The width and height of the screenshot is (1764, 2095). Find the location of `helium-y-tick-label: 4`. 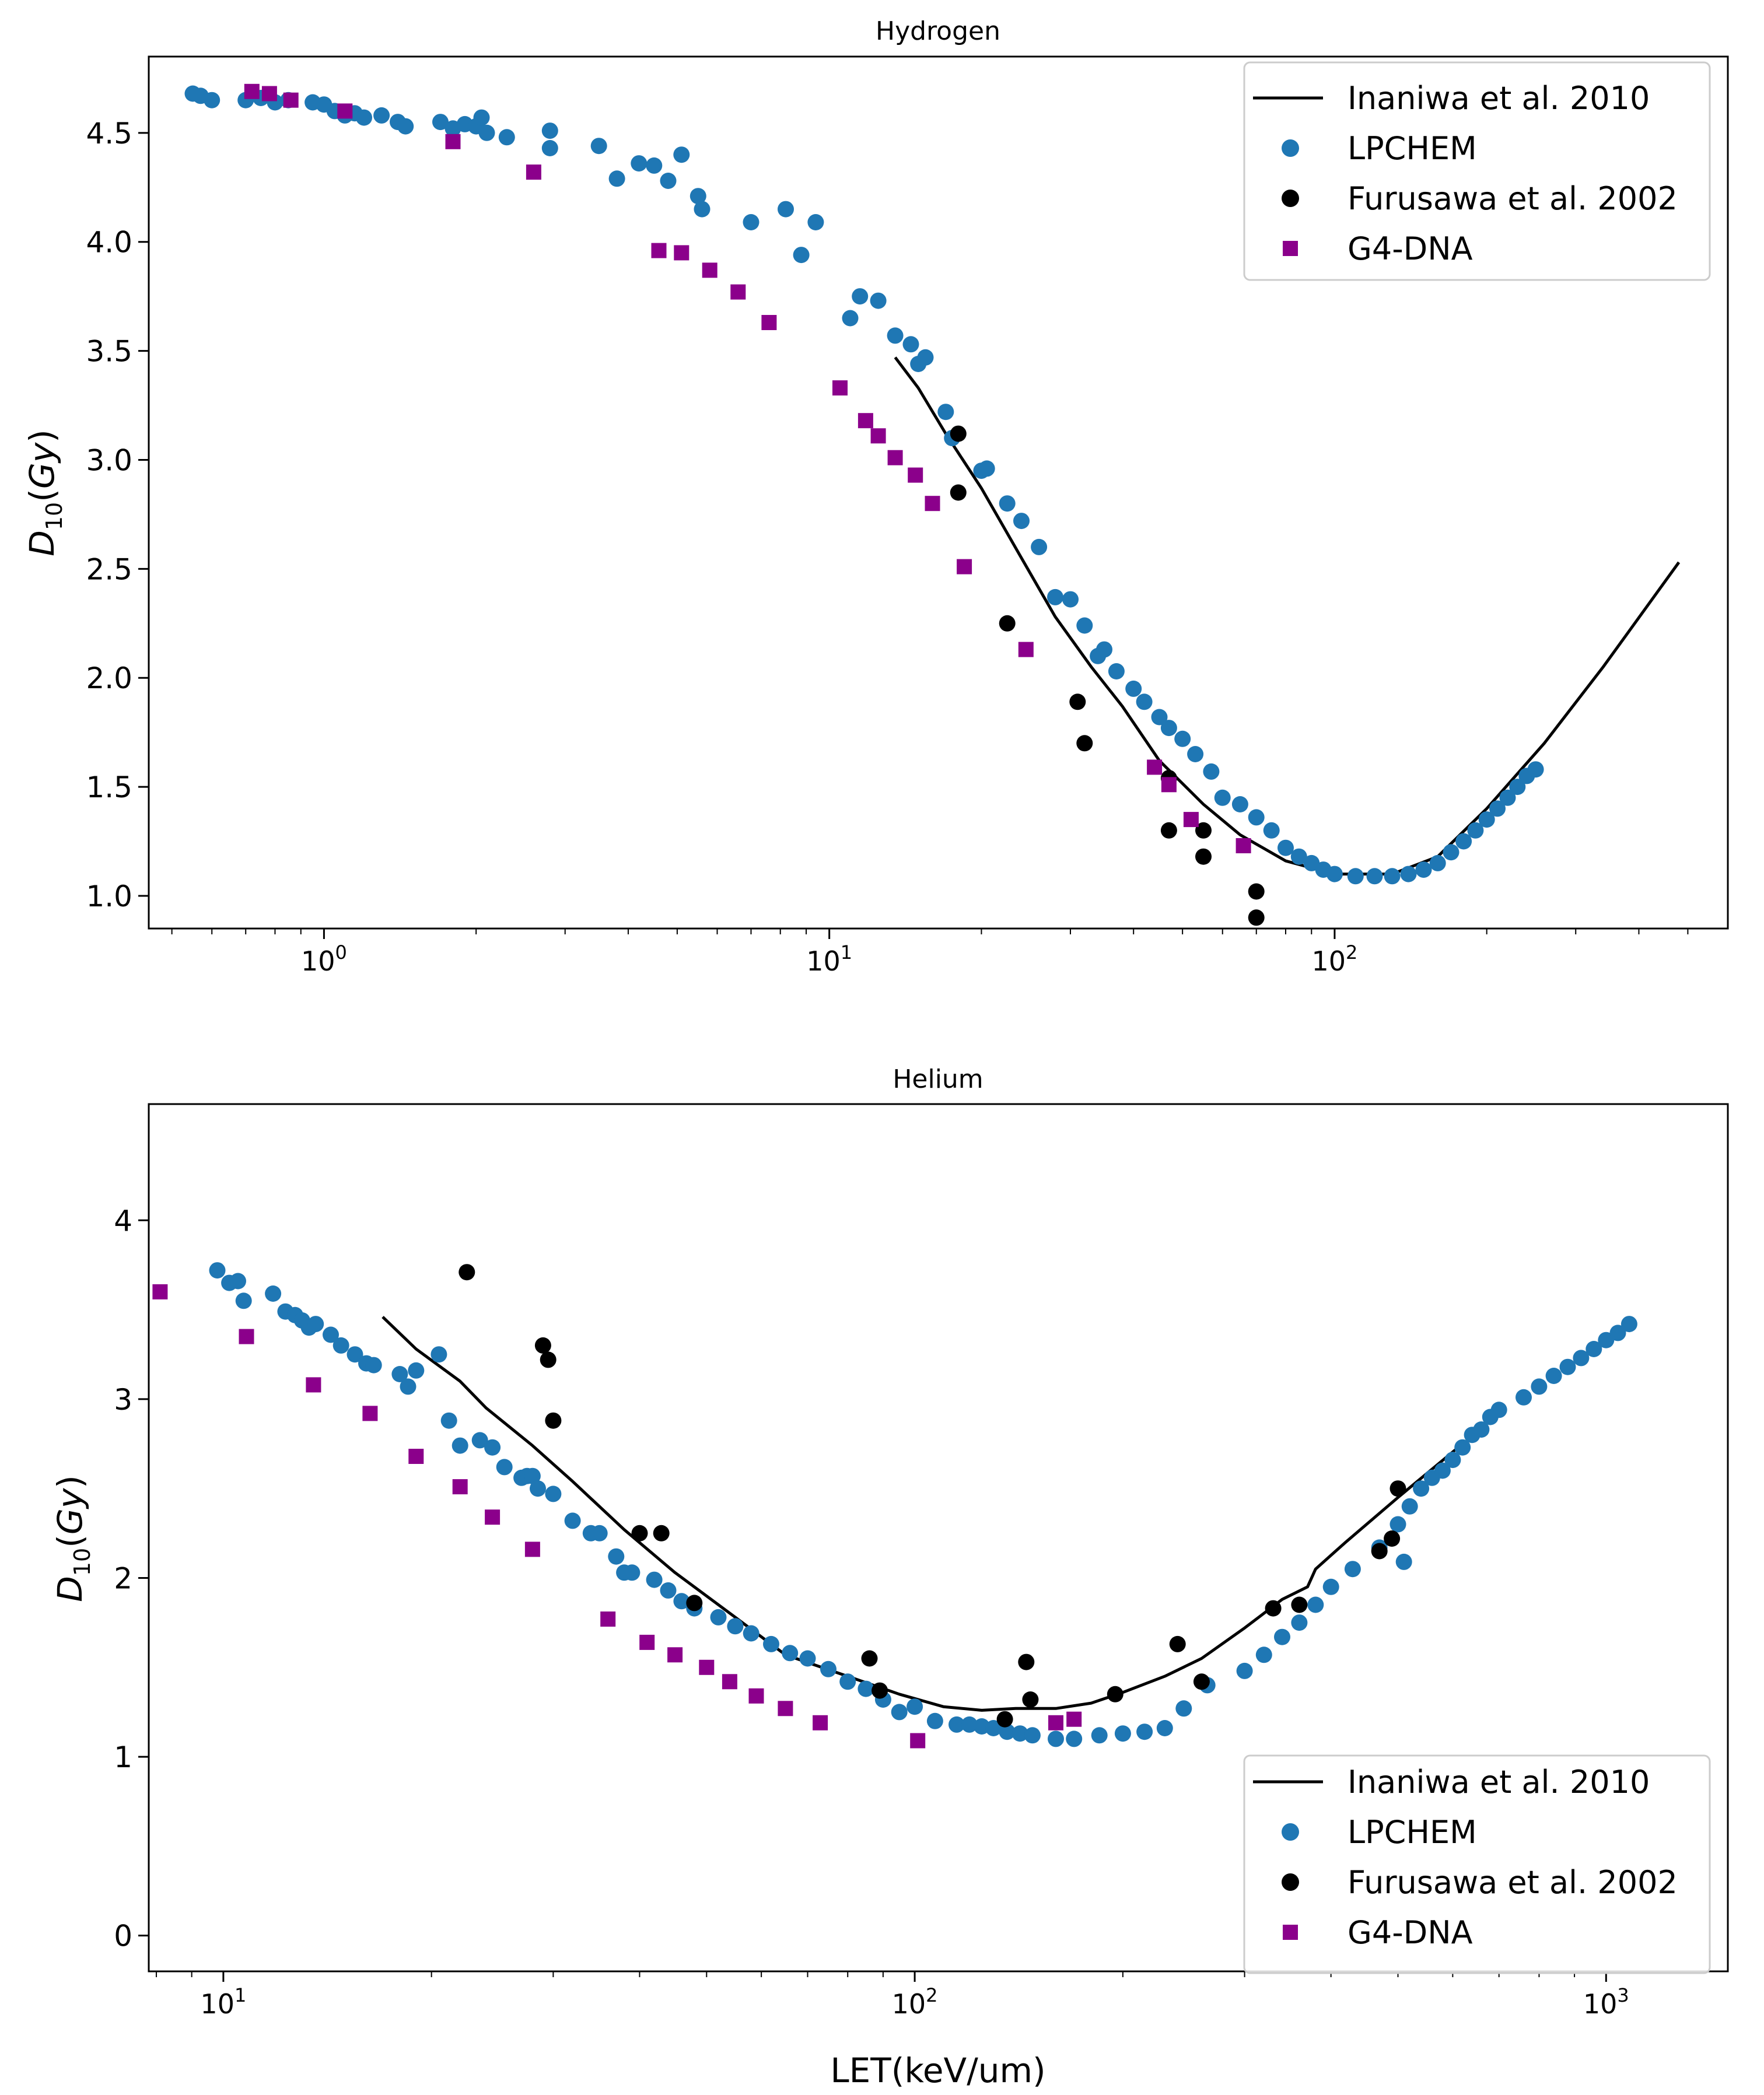

helium-y-tick-label: 4 is located at coordinates (123, 1221).